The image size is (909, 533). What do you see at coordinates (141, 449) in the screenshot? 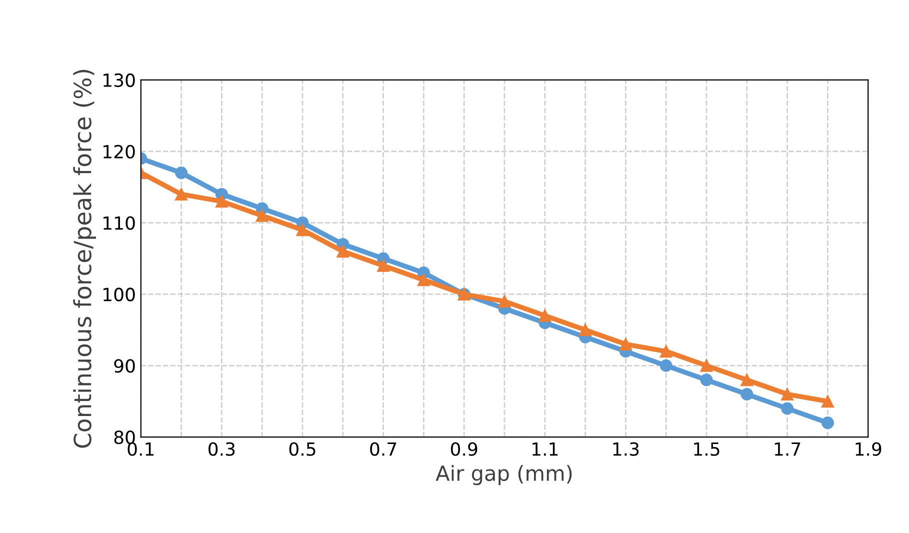
I see `x-tick-label: 0.1` at bounding box center [141, 449].